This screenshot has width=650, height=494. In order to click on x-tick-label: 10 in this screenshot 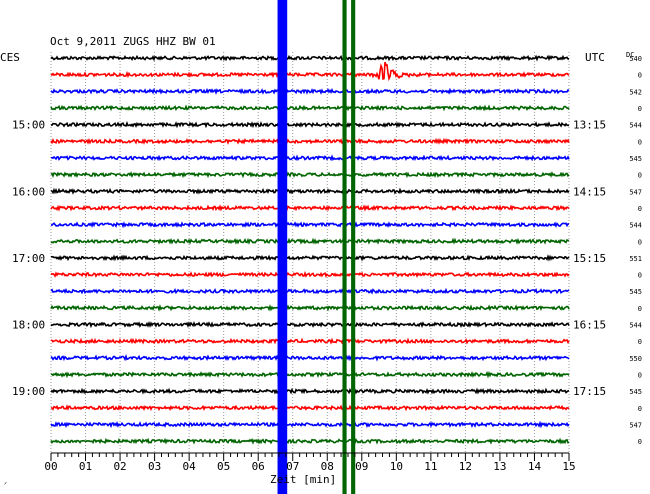, I will do `click(396, 466)`.